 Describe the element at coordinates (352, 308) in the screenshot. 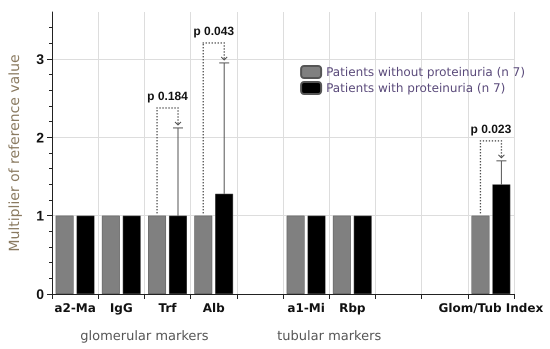

I see `x-tick-label: Rbp` at that location.